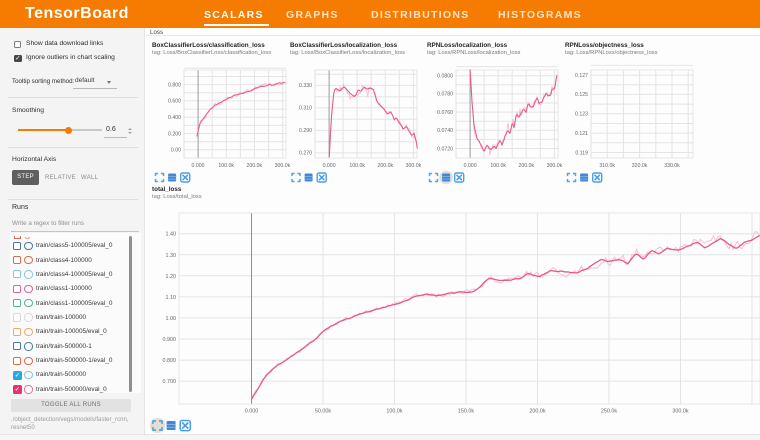 This screenshot has height=440, width=760. Describe the element at coordinates (171, 256) in the screenshot. I see `svg-text: 1.30` at that location.